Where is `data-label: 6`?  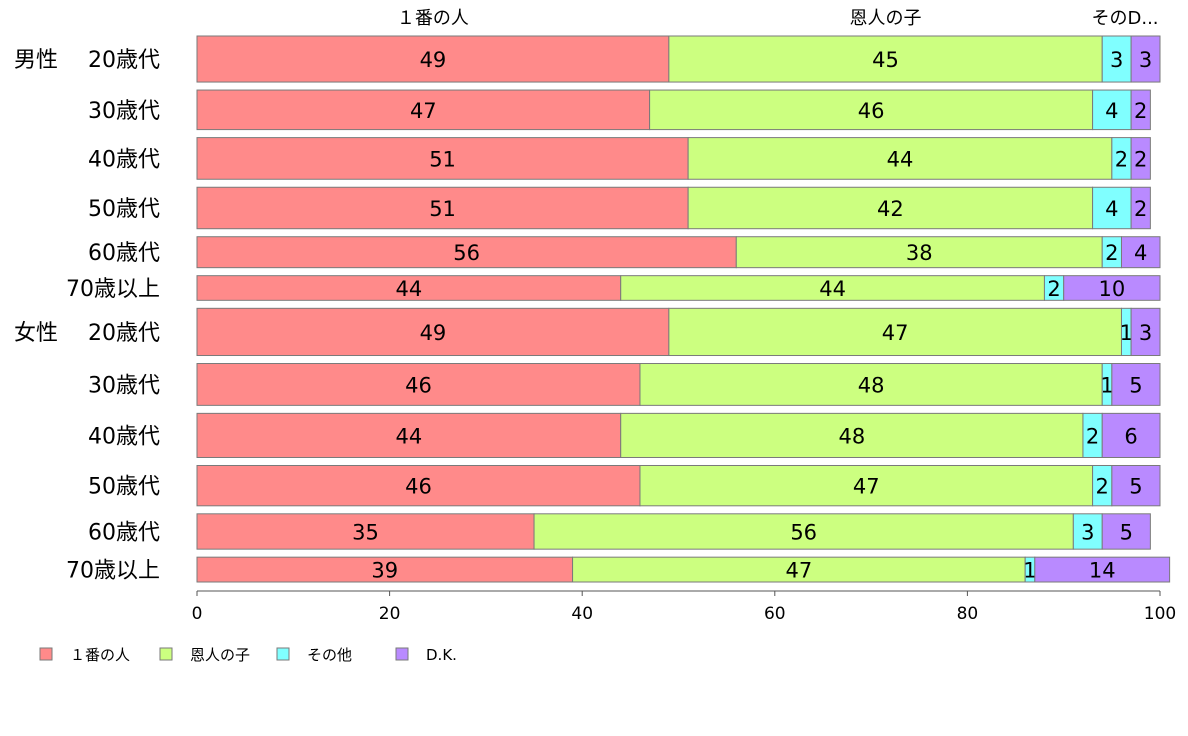
data-label: 6 is located at coordinates (1130, 436).